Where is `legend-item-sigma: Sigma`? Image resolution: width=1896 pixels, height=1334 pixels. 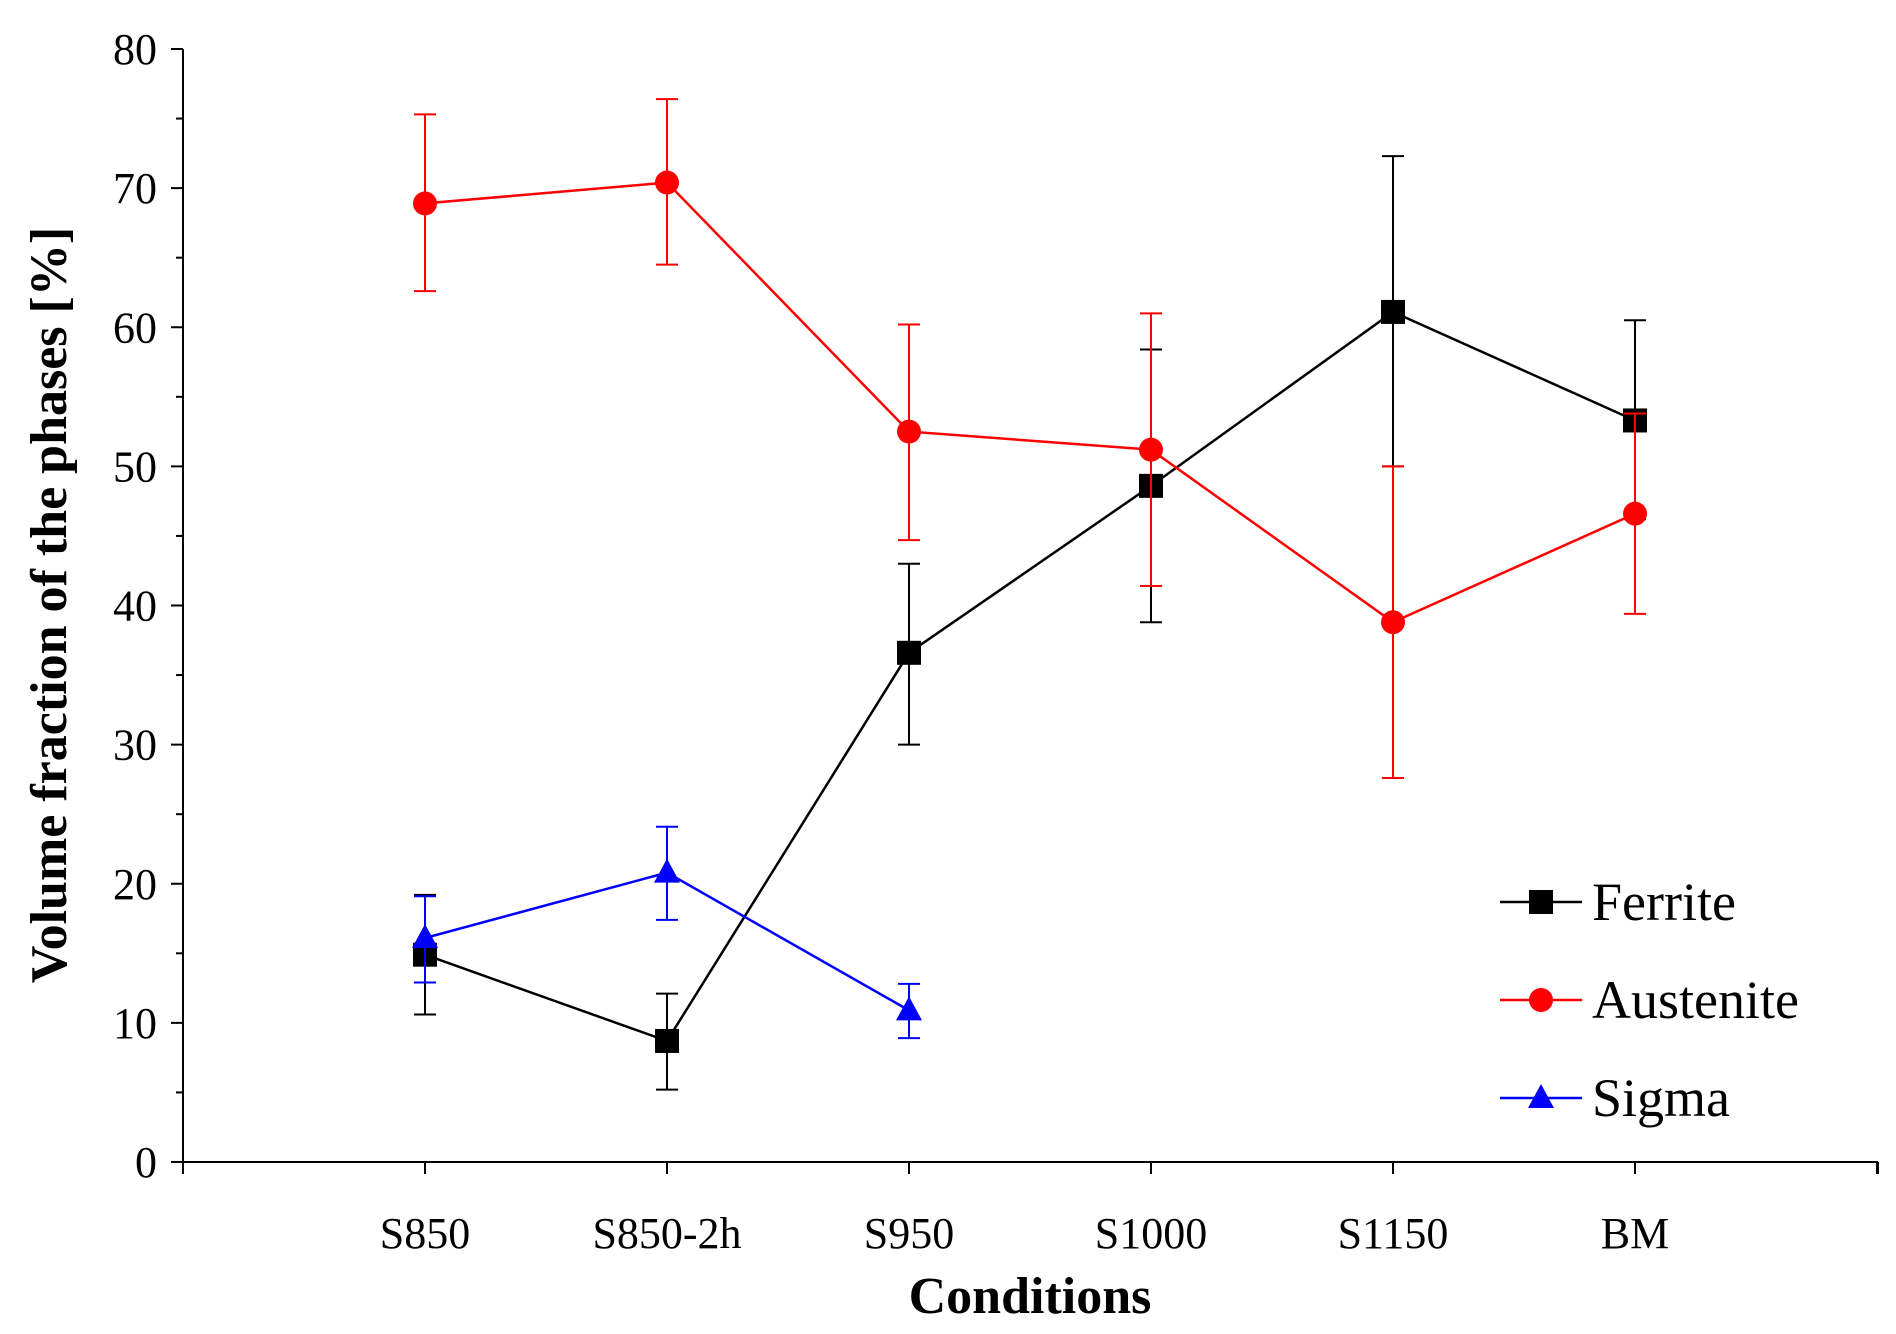 legend-item-sigma: Sigma is located at coordinates (1615, 1098).